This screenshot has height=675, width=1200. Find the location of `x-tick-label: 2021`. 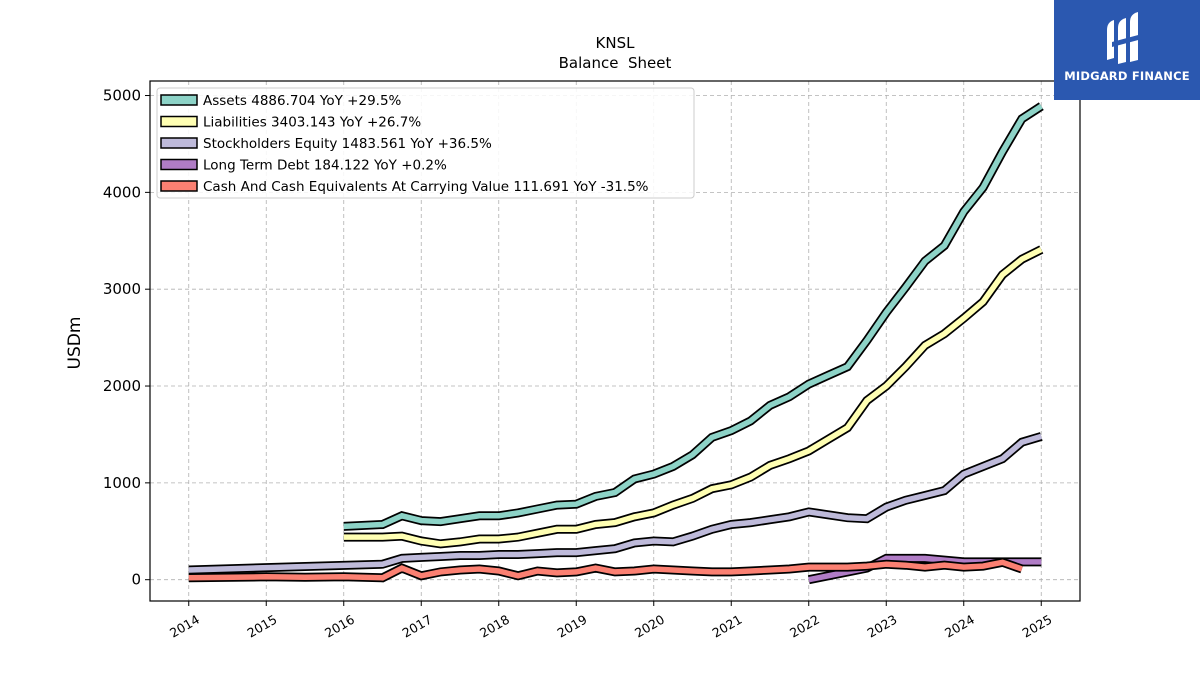

x-tick-label: 2021 is located at coordinates (726, 626).